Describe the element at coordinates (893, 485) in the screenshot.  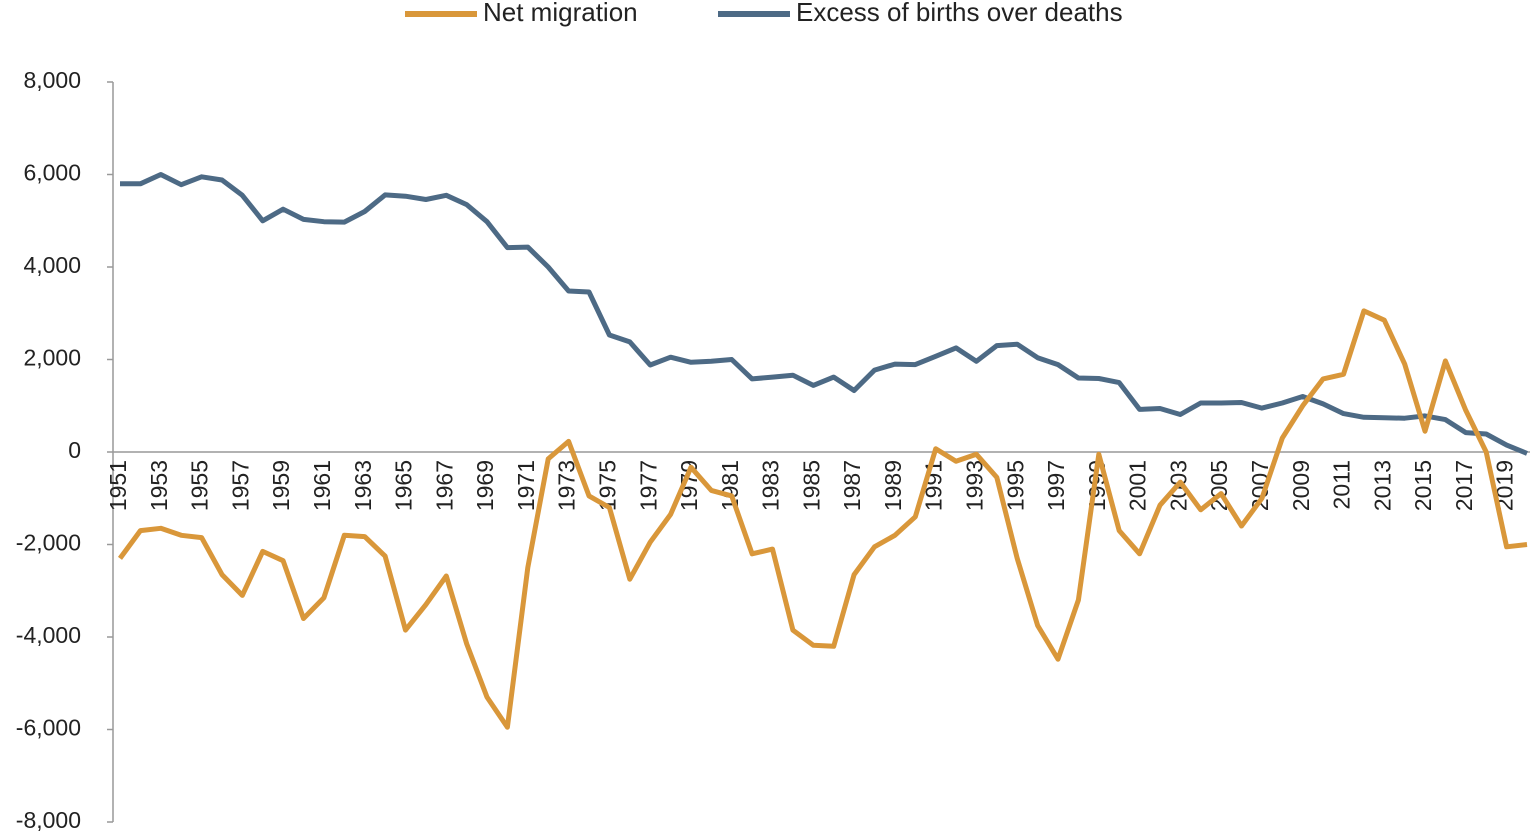
I see `x-tick-label: 1989` at that location.